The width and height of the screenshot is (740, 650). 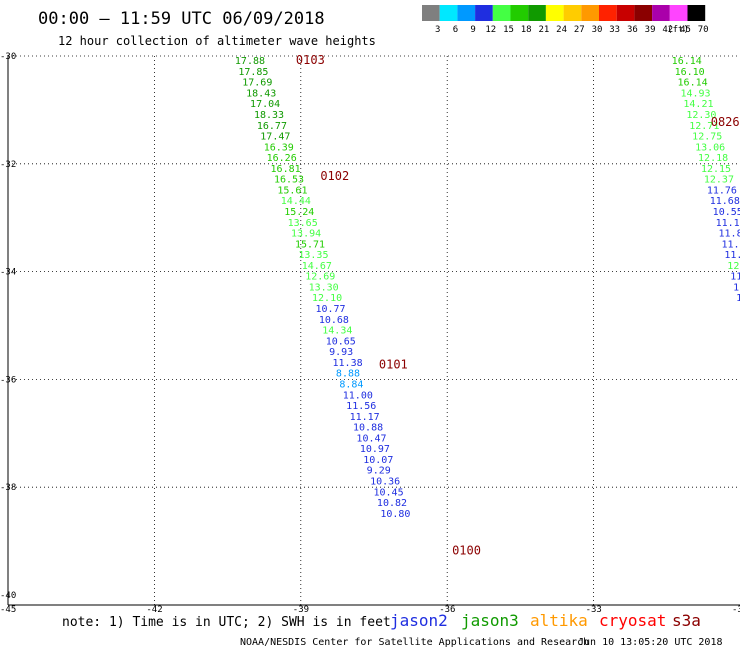 What do you see at coordinates (378, 460) in the screenshot?
I see `wave-height-value: 10.07` at bounding box center [378, 460].